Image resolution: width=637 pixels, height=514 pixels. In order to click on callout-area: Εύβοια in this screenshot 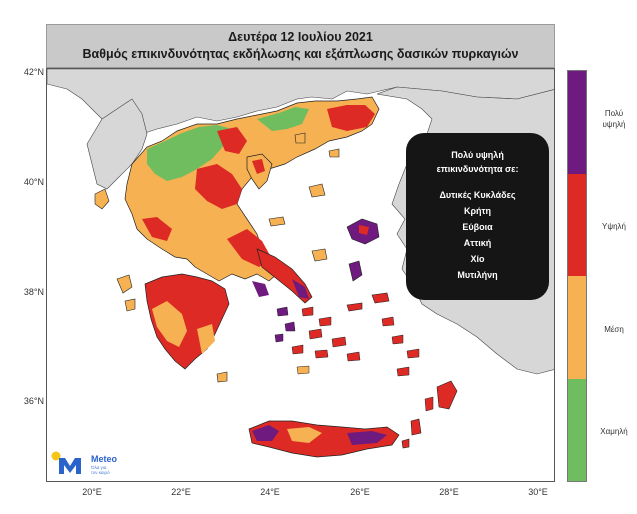, I will do `click(477, 227)`.